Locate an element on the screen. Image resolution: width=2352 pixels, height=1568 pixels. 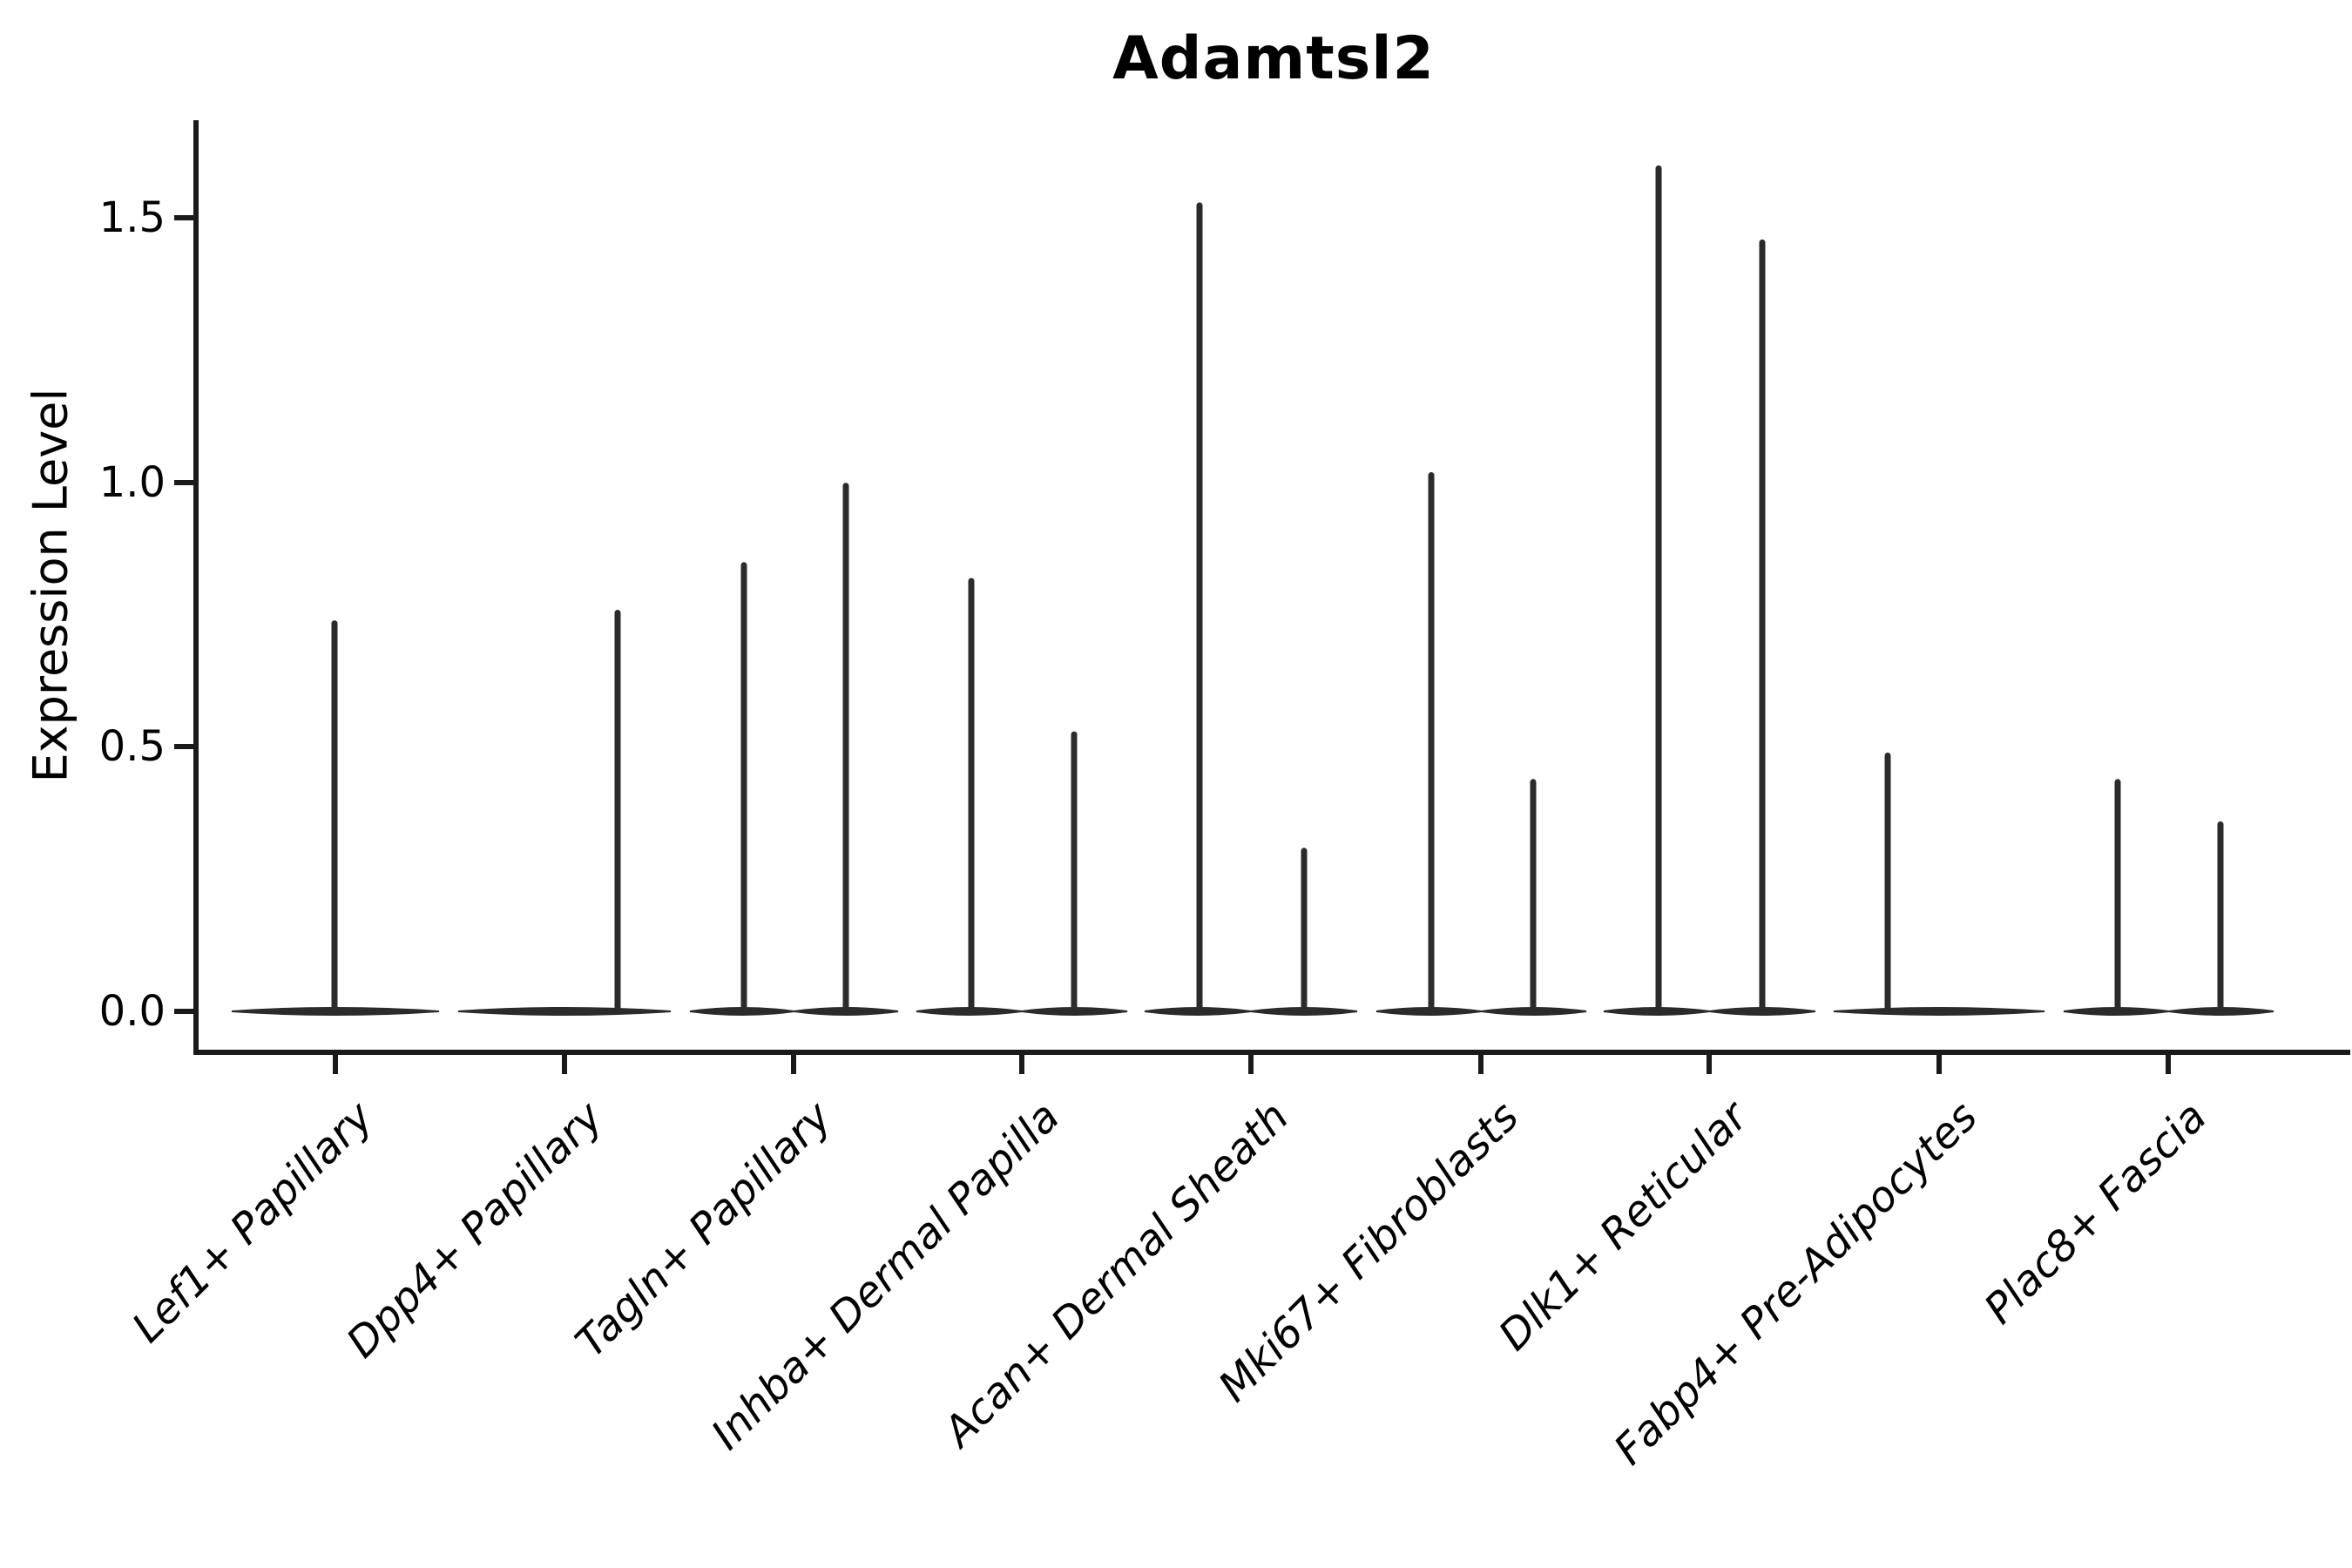
y-tick-label: 0.0 is located at coordinates (132, 1012).